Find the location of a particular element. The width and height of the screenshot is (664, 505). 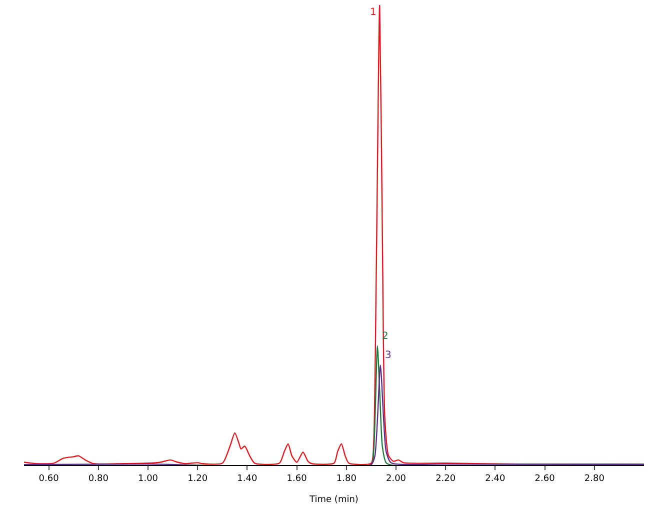

x-tick-label: 2.00 is located at coordinates (396, 479).